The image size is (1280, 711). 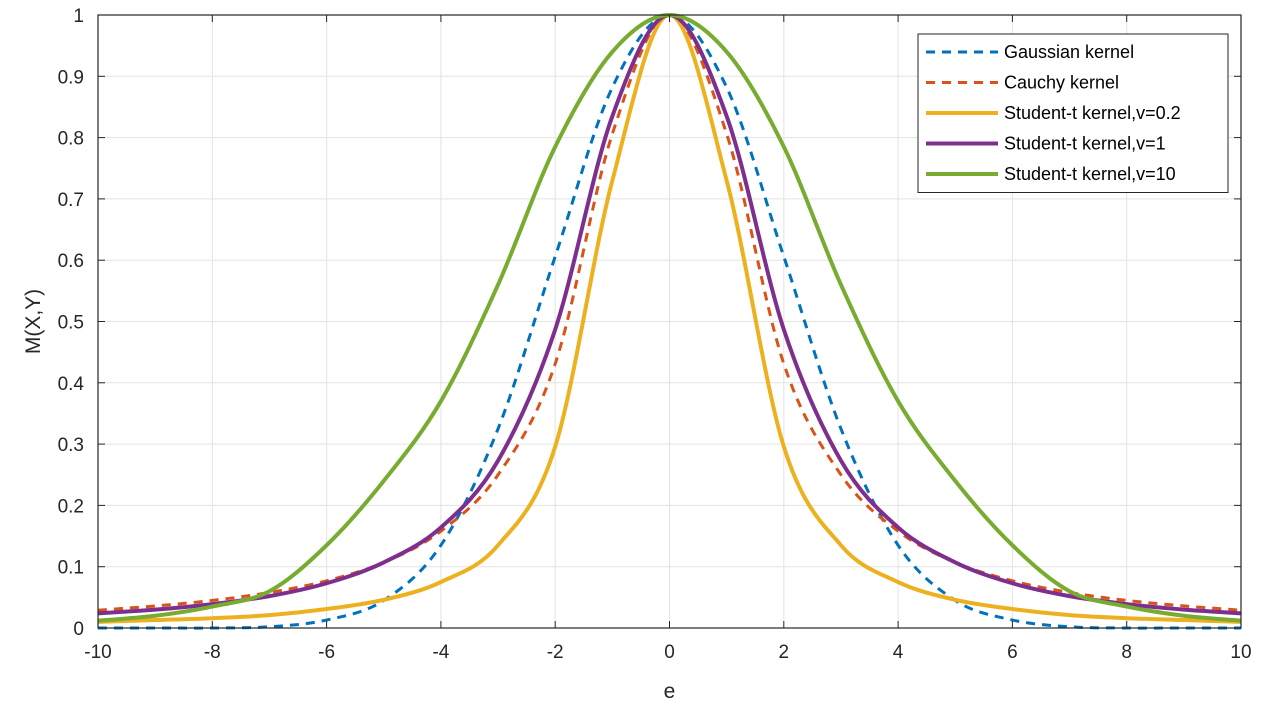 What do you see at coordinates (71, 139) in the screenshot?
I see `y-tick-label: 0.8` at bounding box center [71, 139].